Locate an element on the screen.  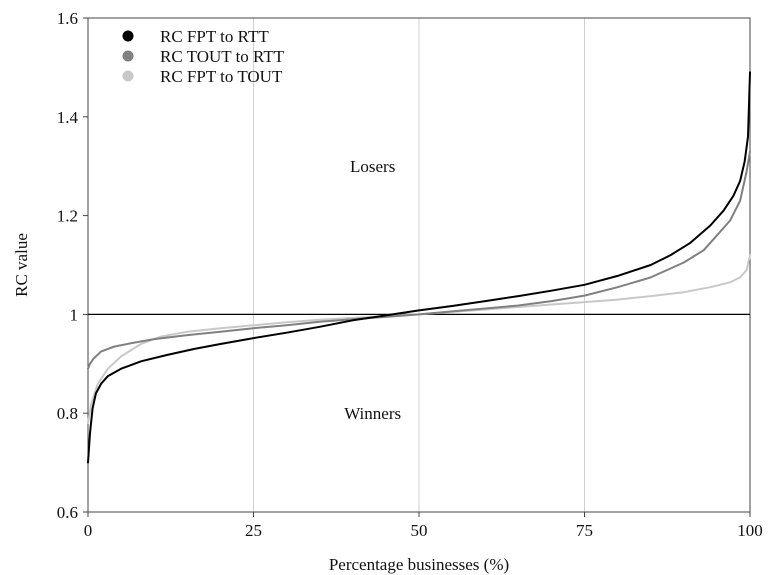
legend-marker-rc-fpt-to-rtt is located at coordinates (128, 36).